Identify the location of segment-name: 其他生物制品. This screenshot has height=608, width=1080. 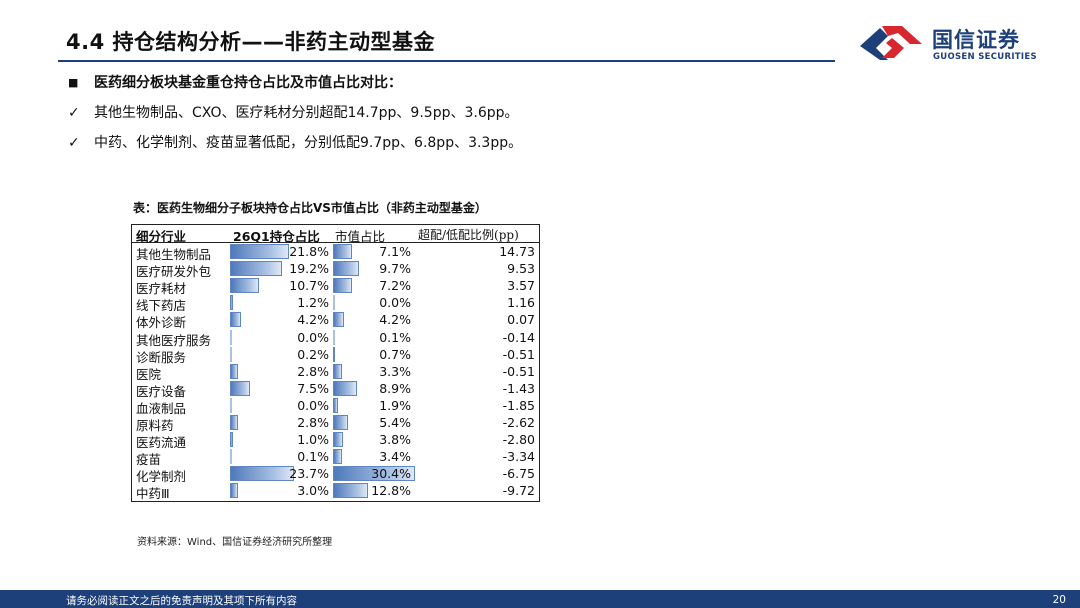
(174, 254).